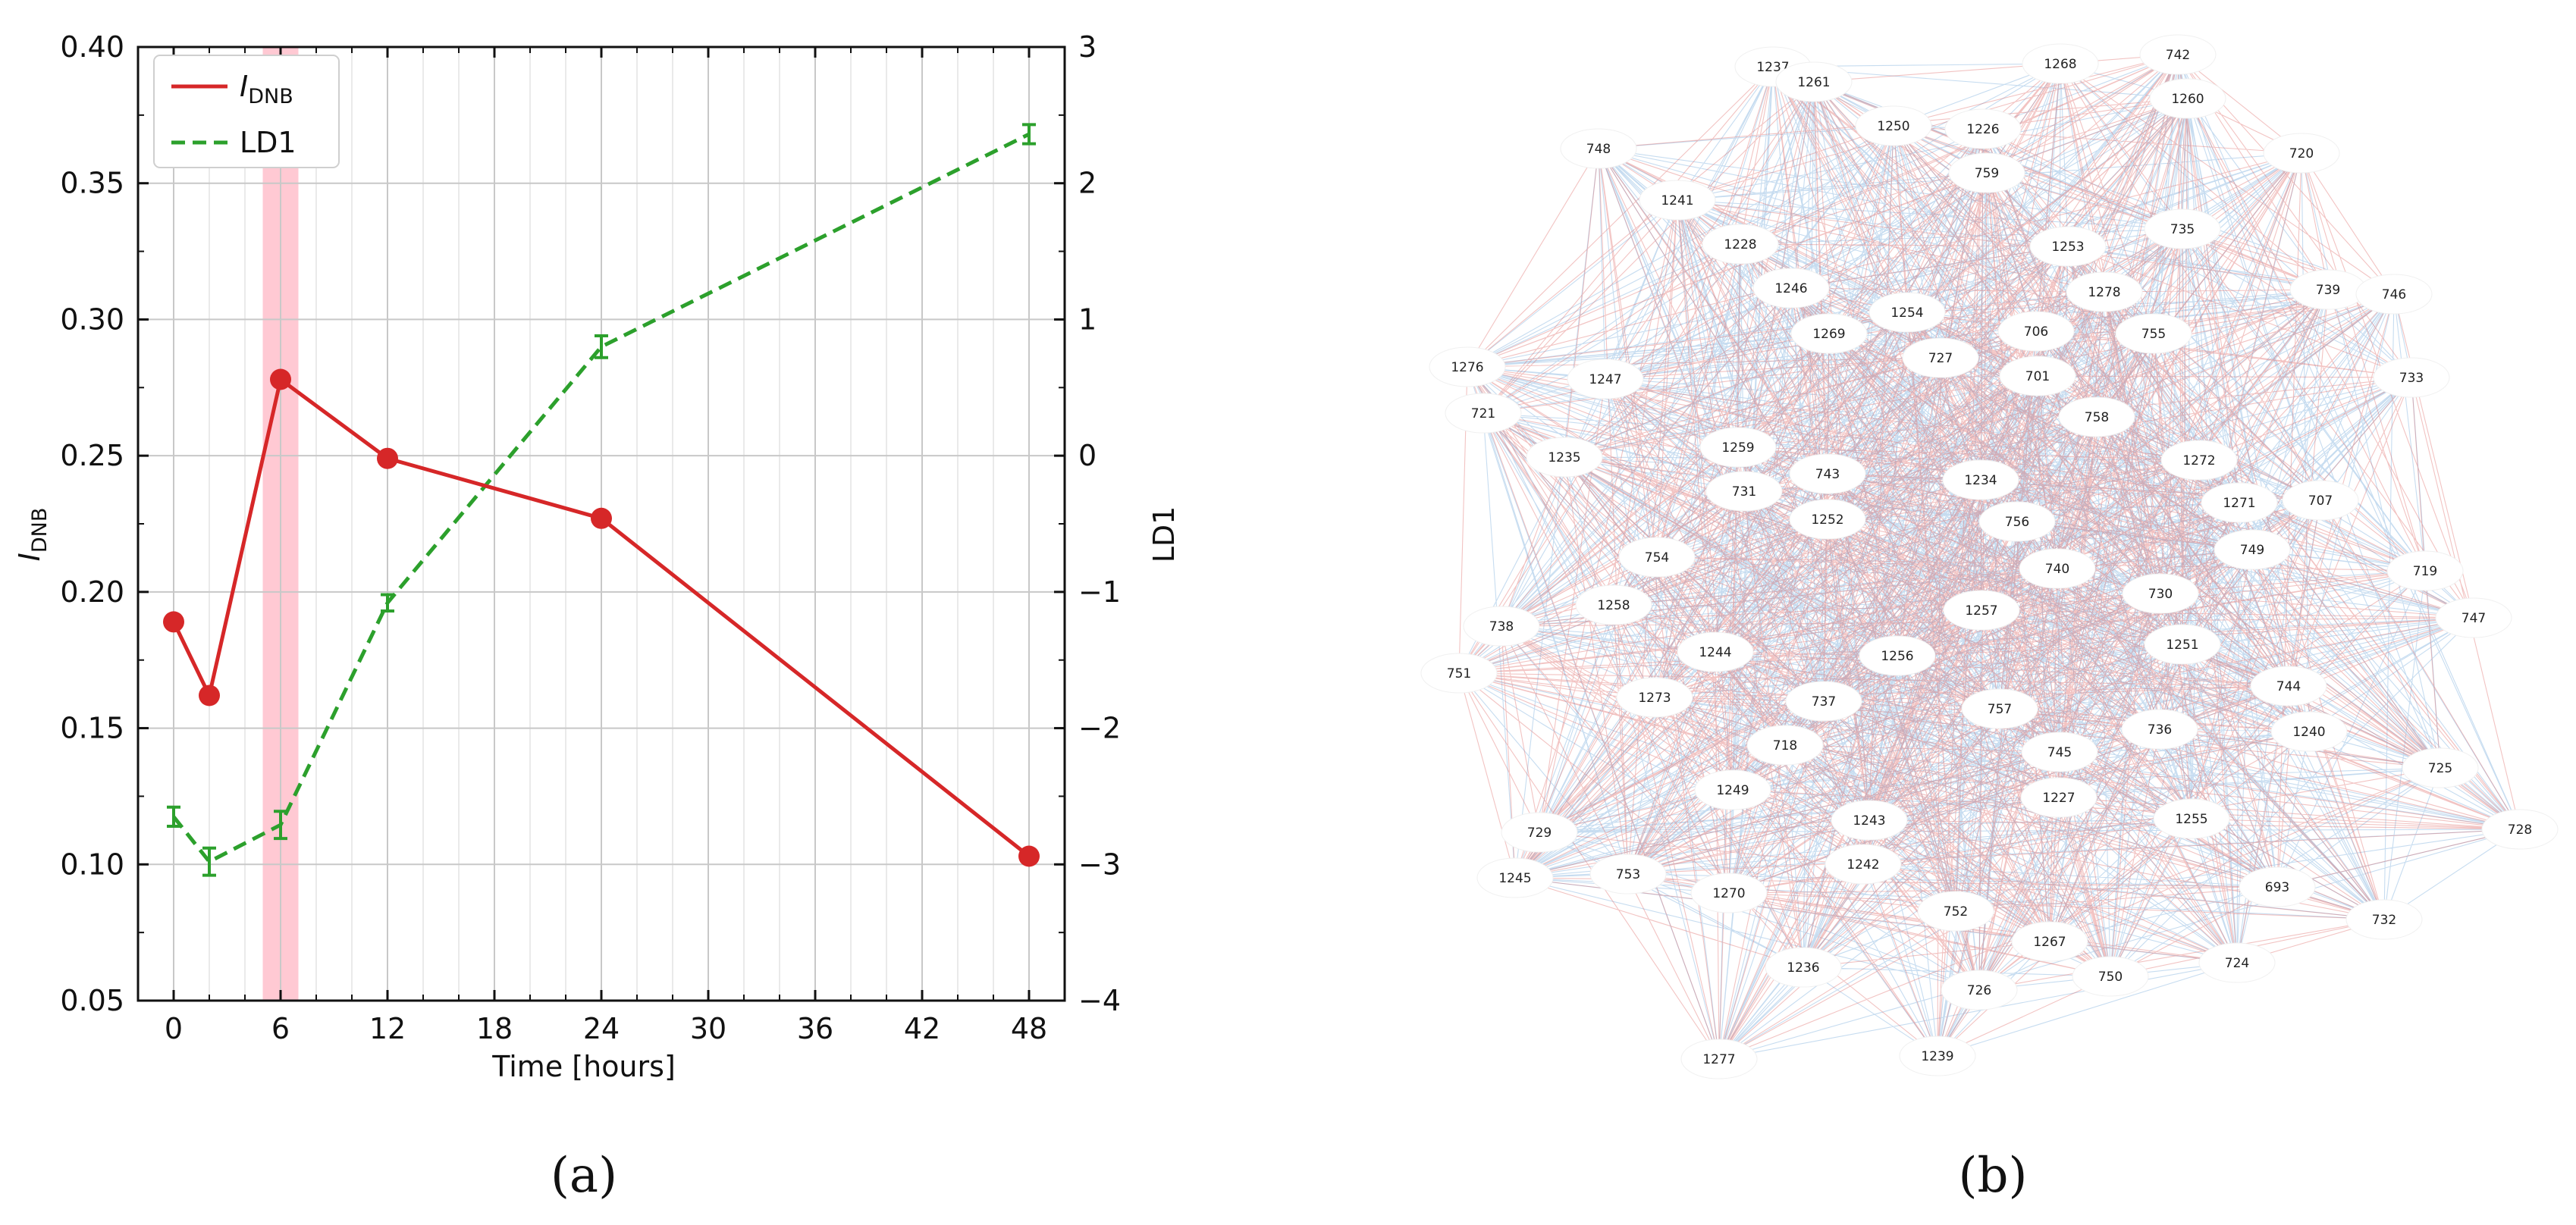 This screenshot has height=1225, width=2576. Describe the element at coordinates (1539, 832) in the screenshot. I see `network-node: 729` at that location.